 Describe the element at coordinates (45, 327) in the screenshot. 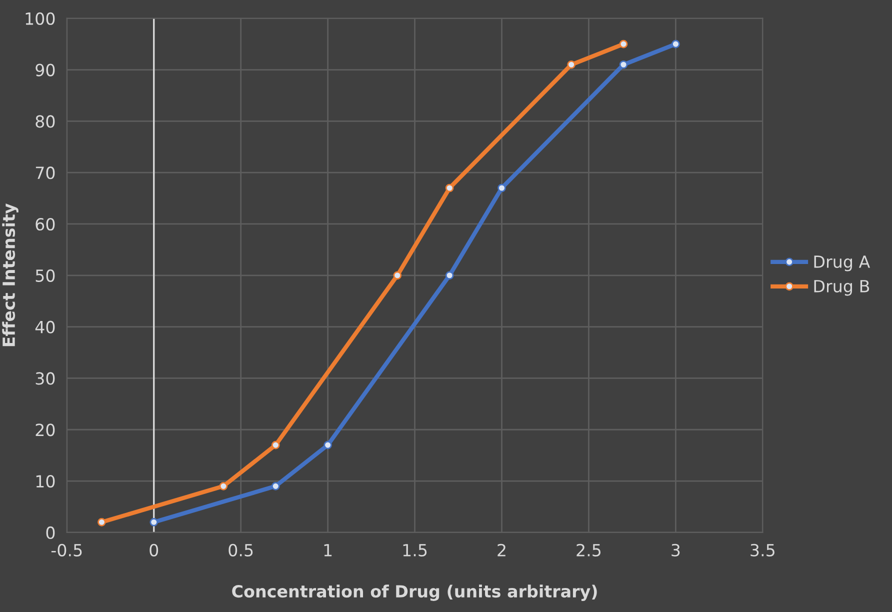

I see `y-tick-label: 40` at that location.